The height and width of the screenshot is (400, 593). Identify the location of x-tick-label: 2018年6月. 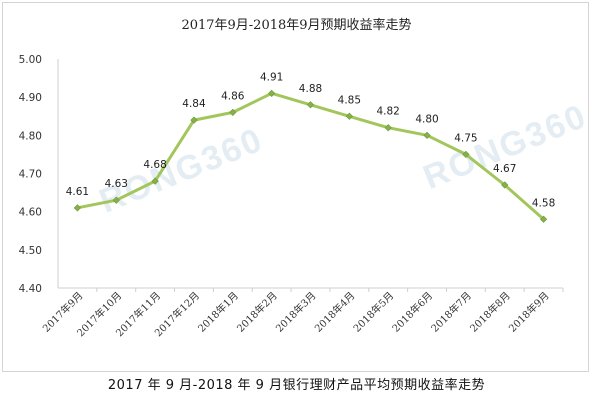
(412, 312).